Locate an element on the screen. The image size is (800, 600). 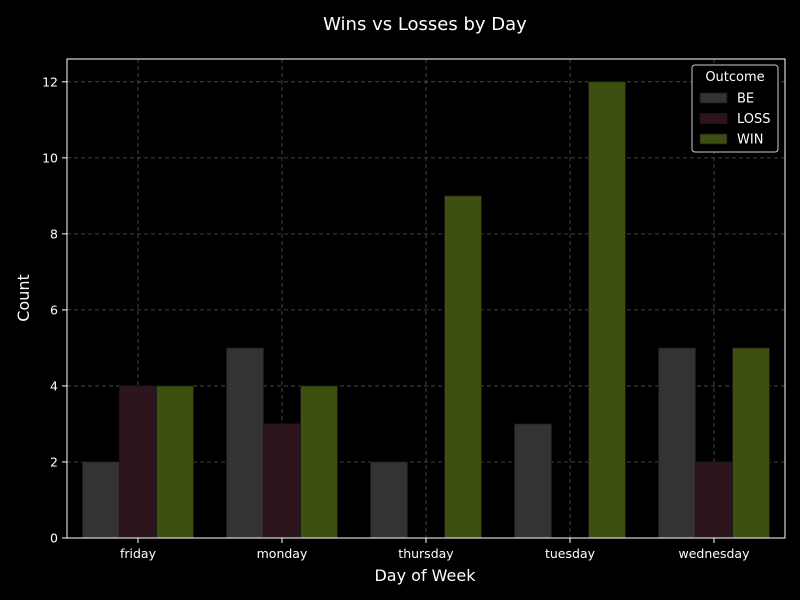
bar-win-wednesday is located at coordinates (751, 443).